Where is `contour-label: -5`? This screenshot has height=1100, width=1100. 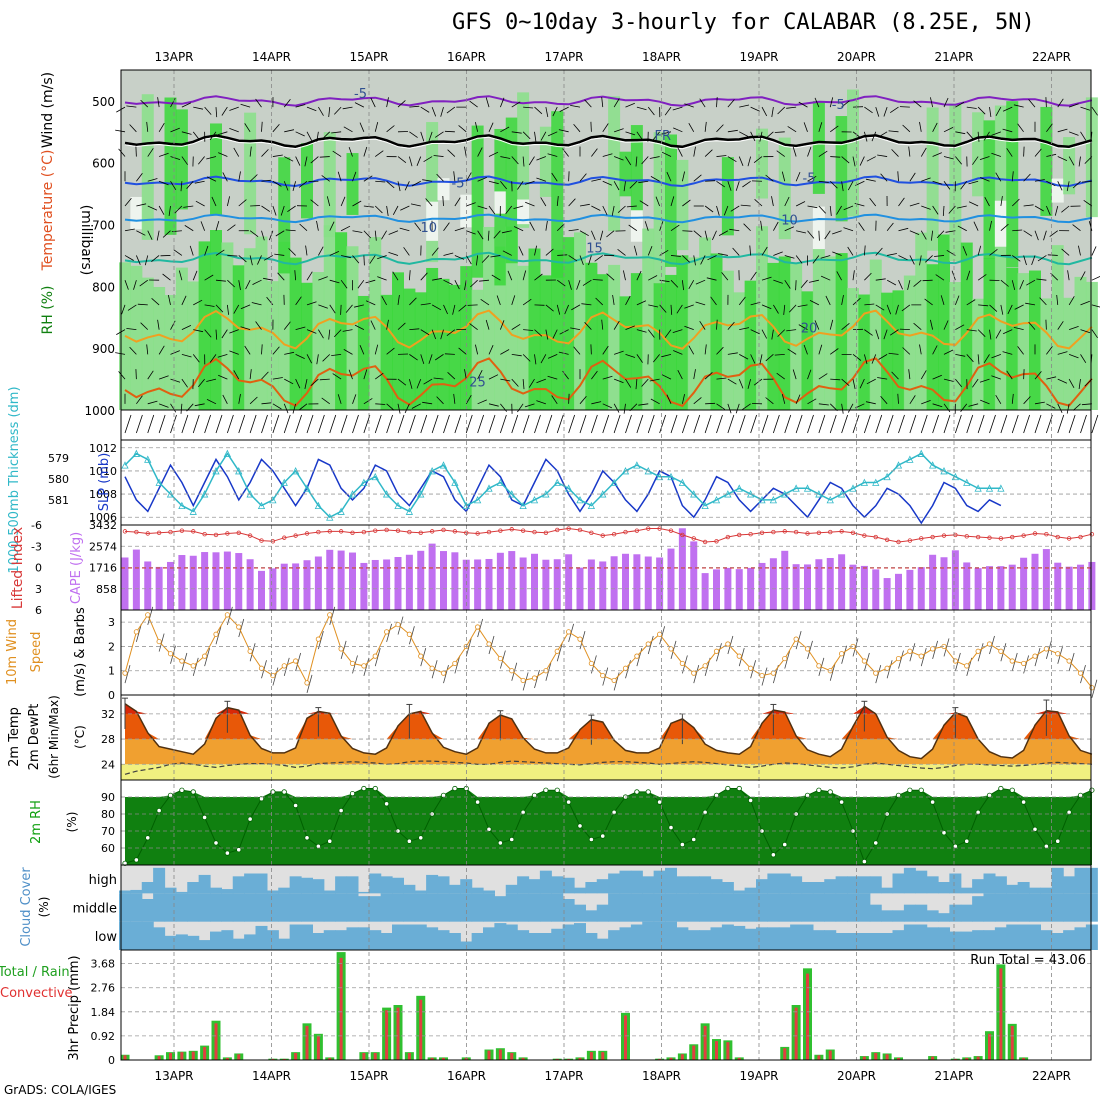
contour-label: -5 is located at coordinates (360, 94).